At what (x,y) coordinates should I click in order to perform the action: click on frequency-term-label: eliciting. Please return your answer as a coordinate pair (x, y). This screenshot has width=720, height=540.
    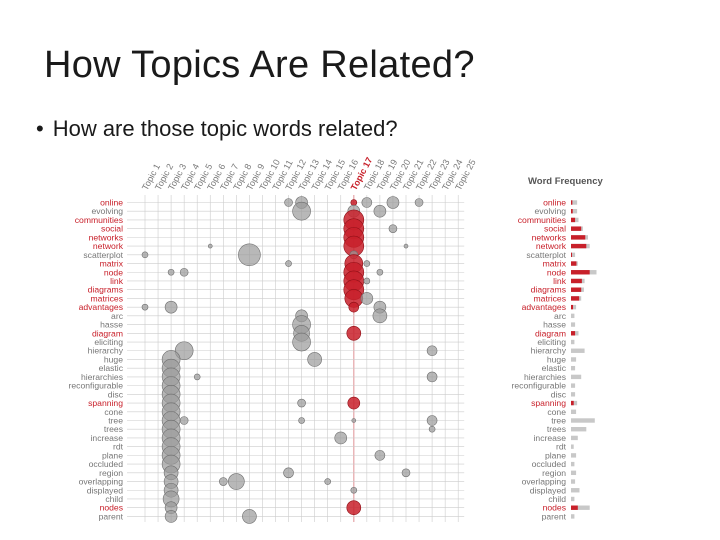
    Looking at the image, I should click on (551, 342).